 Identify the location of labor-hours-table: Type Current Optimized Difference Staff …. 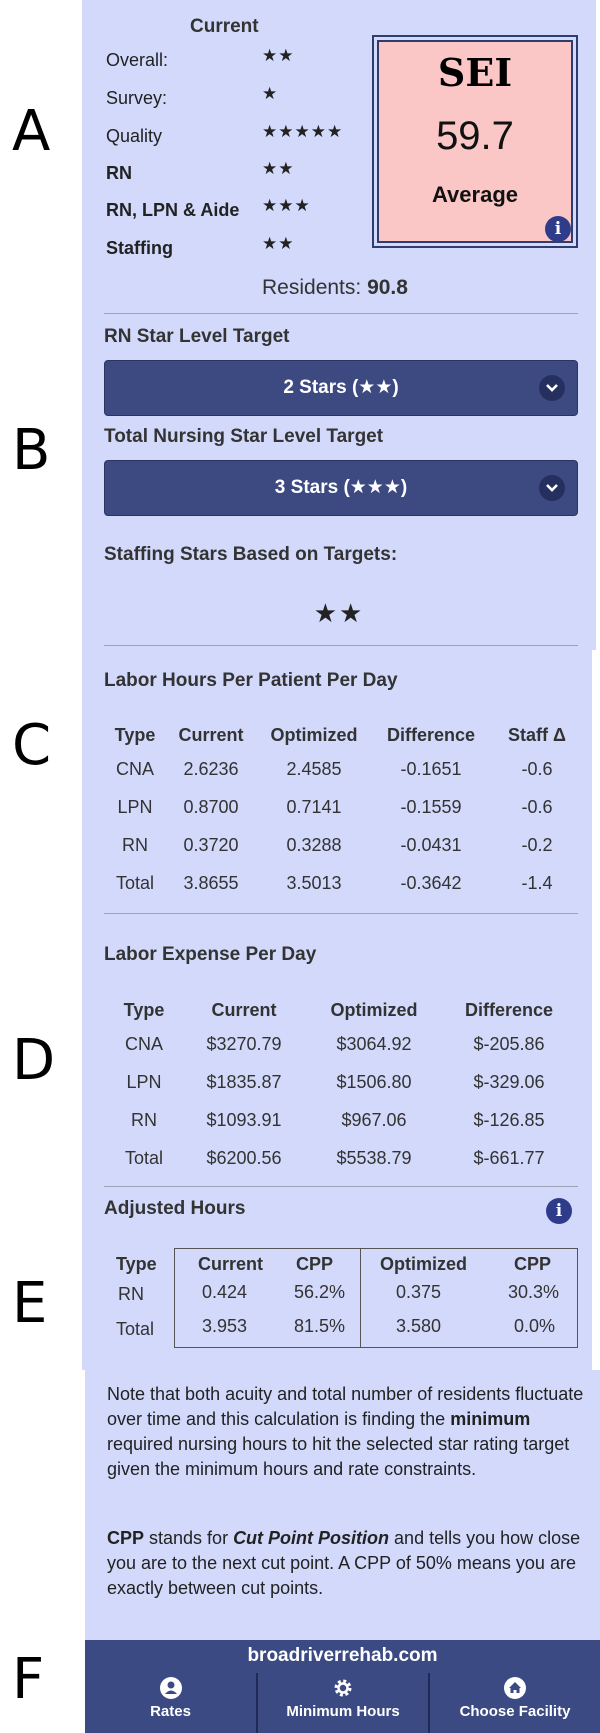
(344, 811).